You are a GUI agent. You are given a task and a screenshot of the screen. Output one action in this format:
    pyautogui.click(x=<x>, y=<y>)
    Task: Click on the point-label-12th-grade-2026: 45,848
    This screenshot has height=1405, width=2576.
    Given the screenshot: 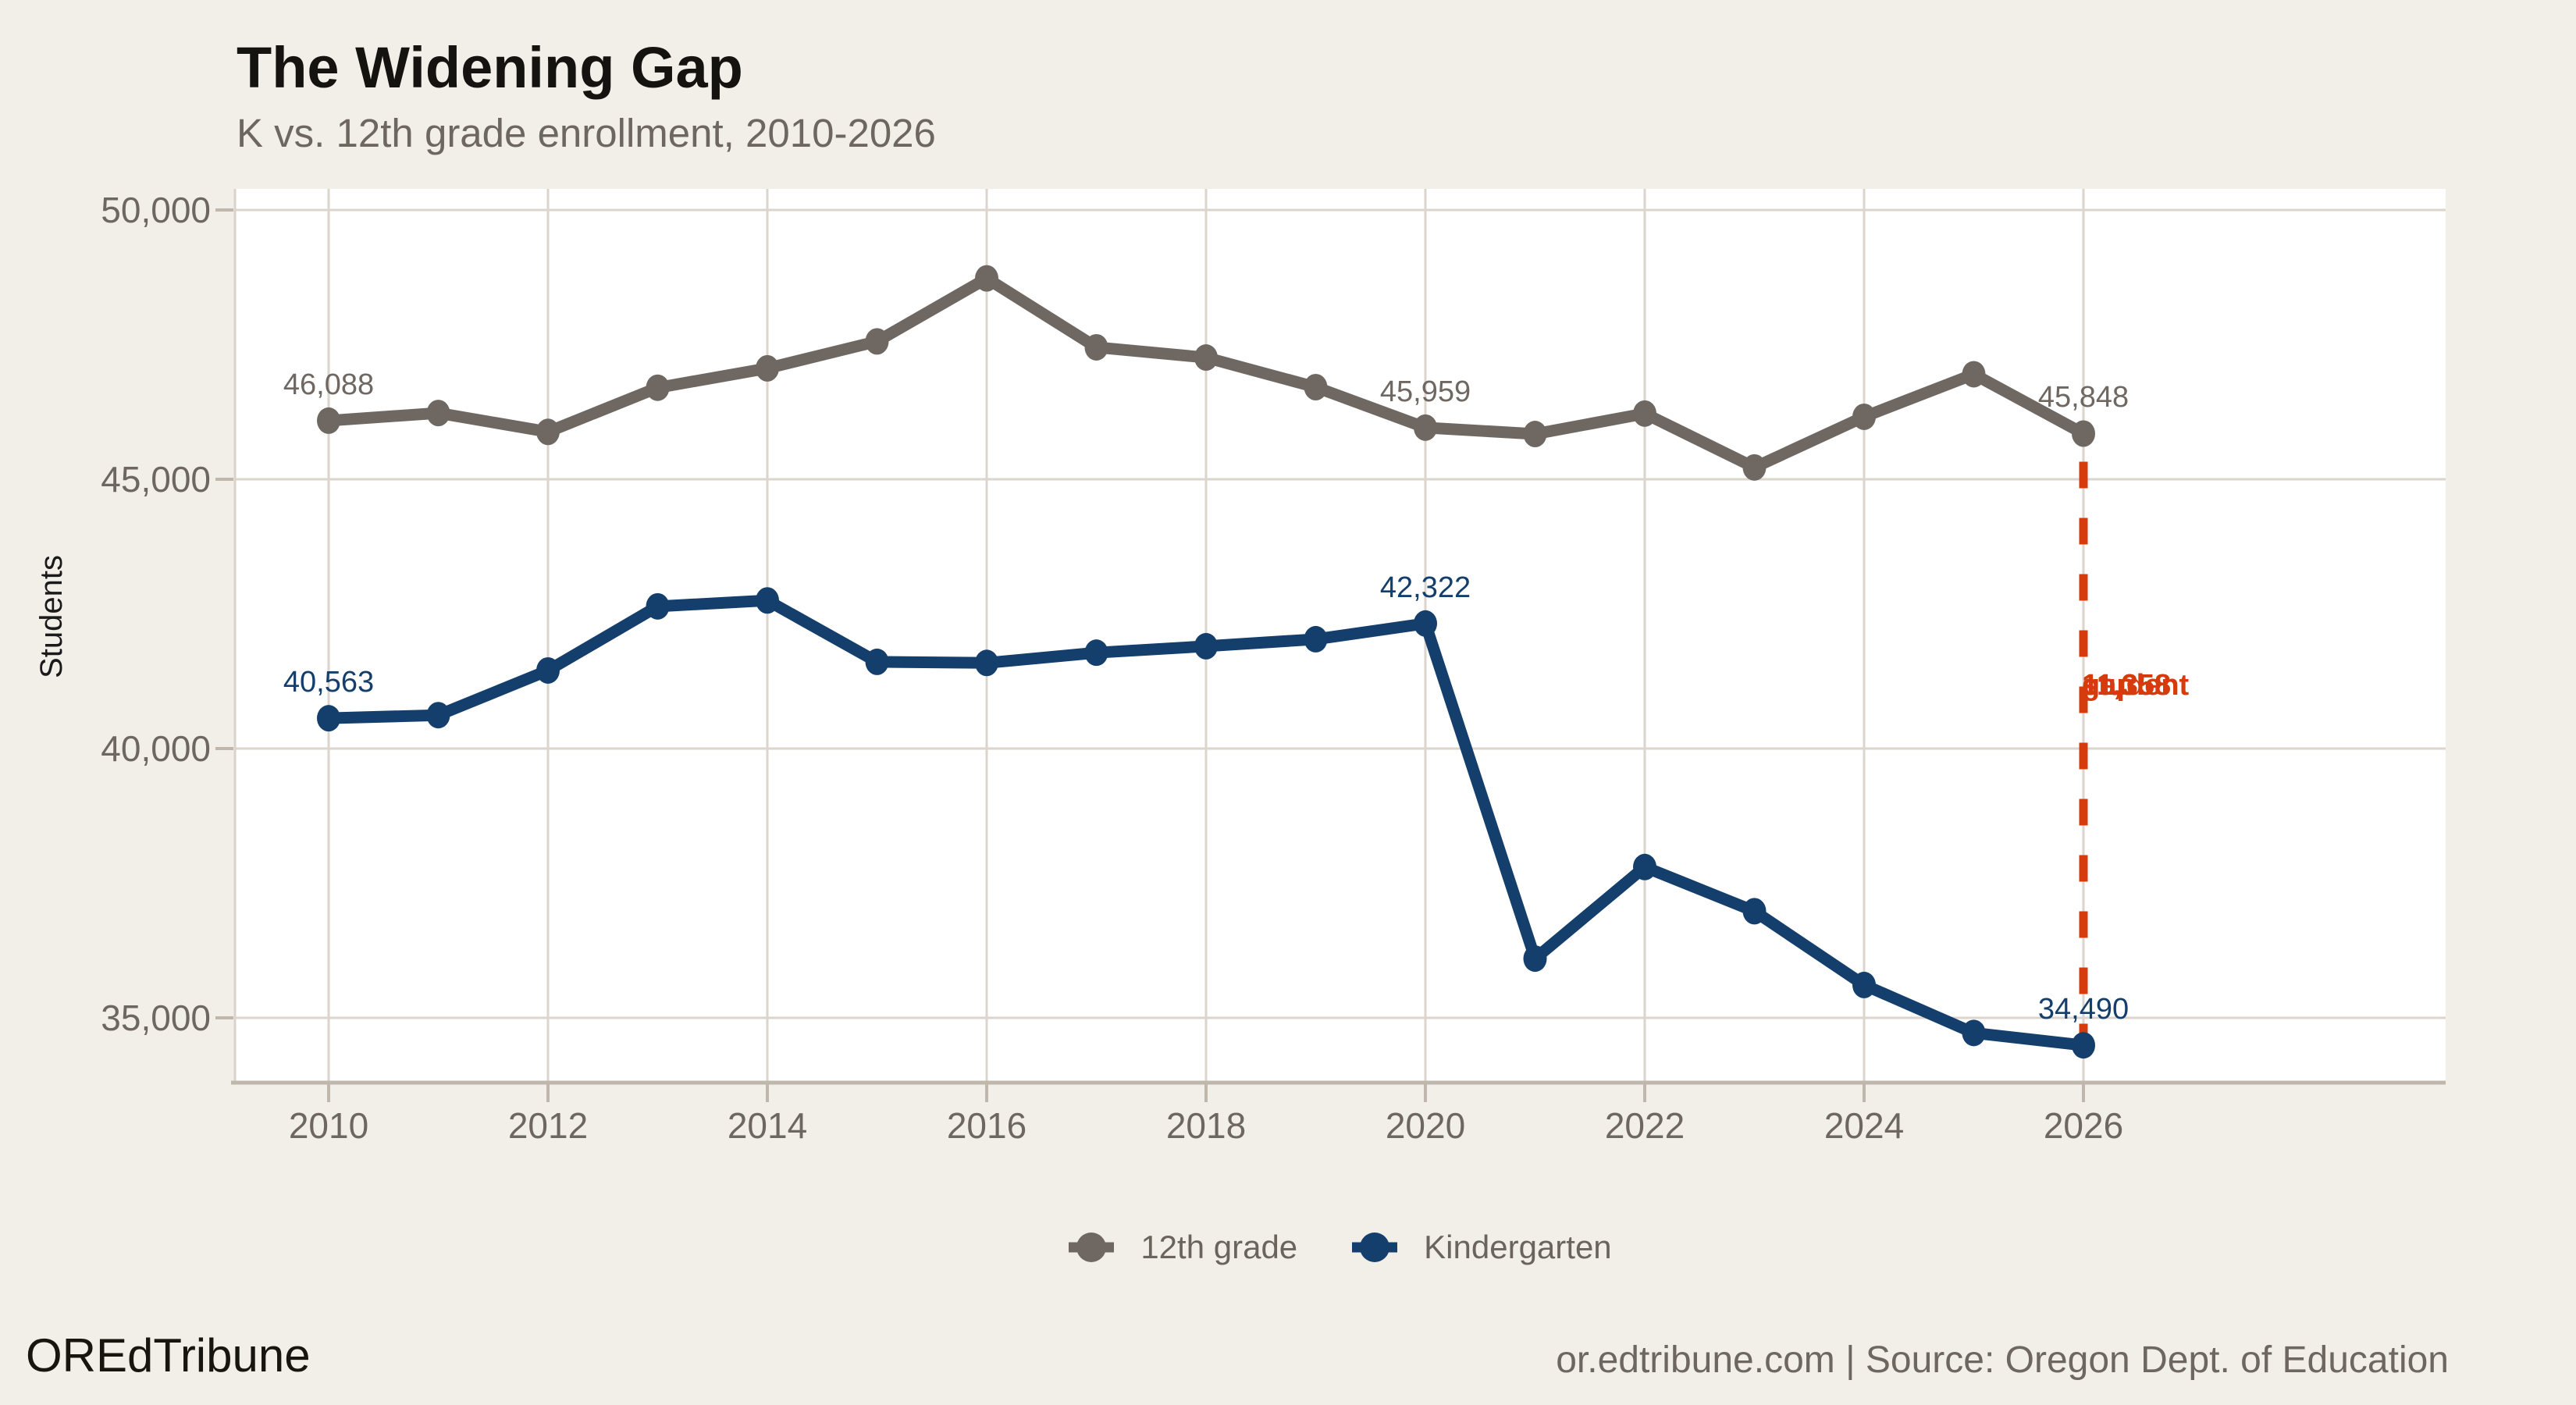 What is the action you would take?
    pyautogui.click(x=2083, y=397)
    